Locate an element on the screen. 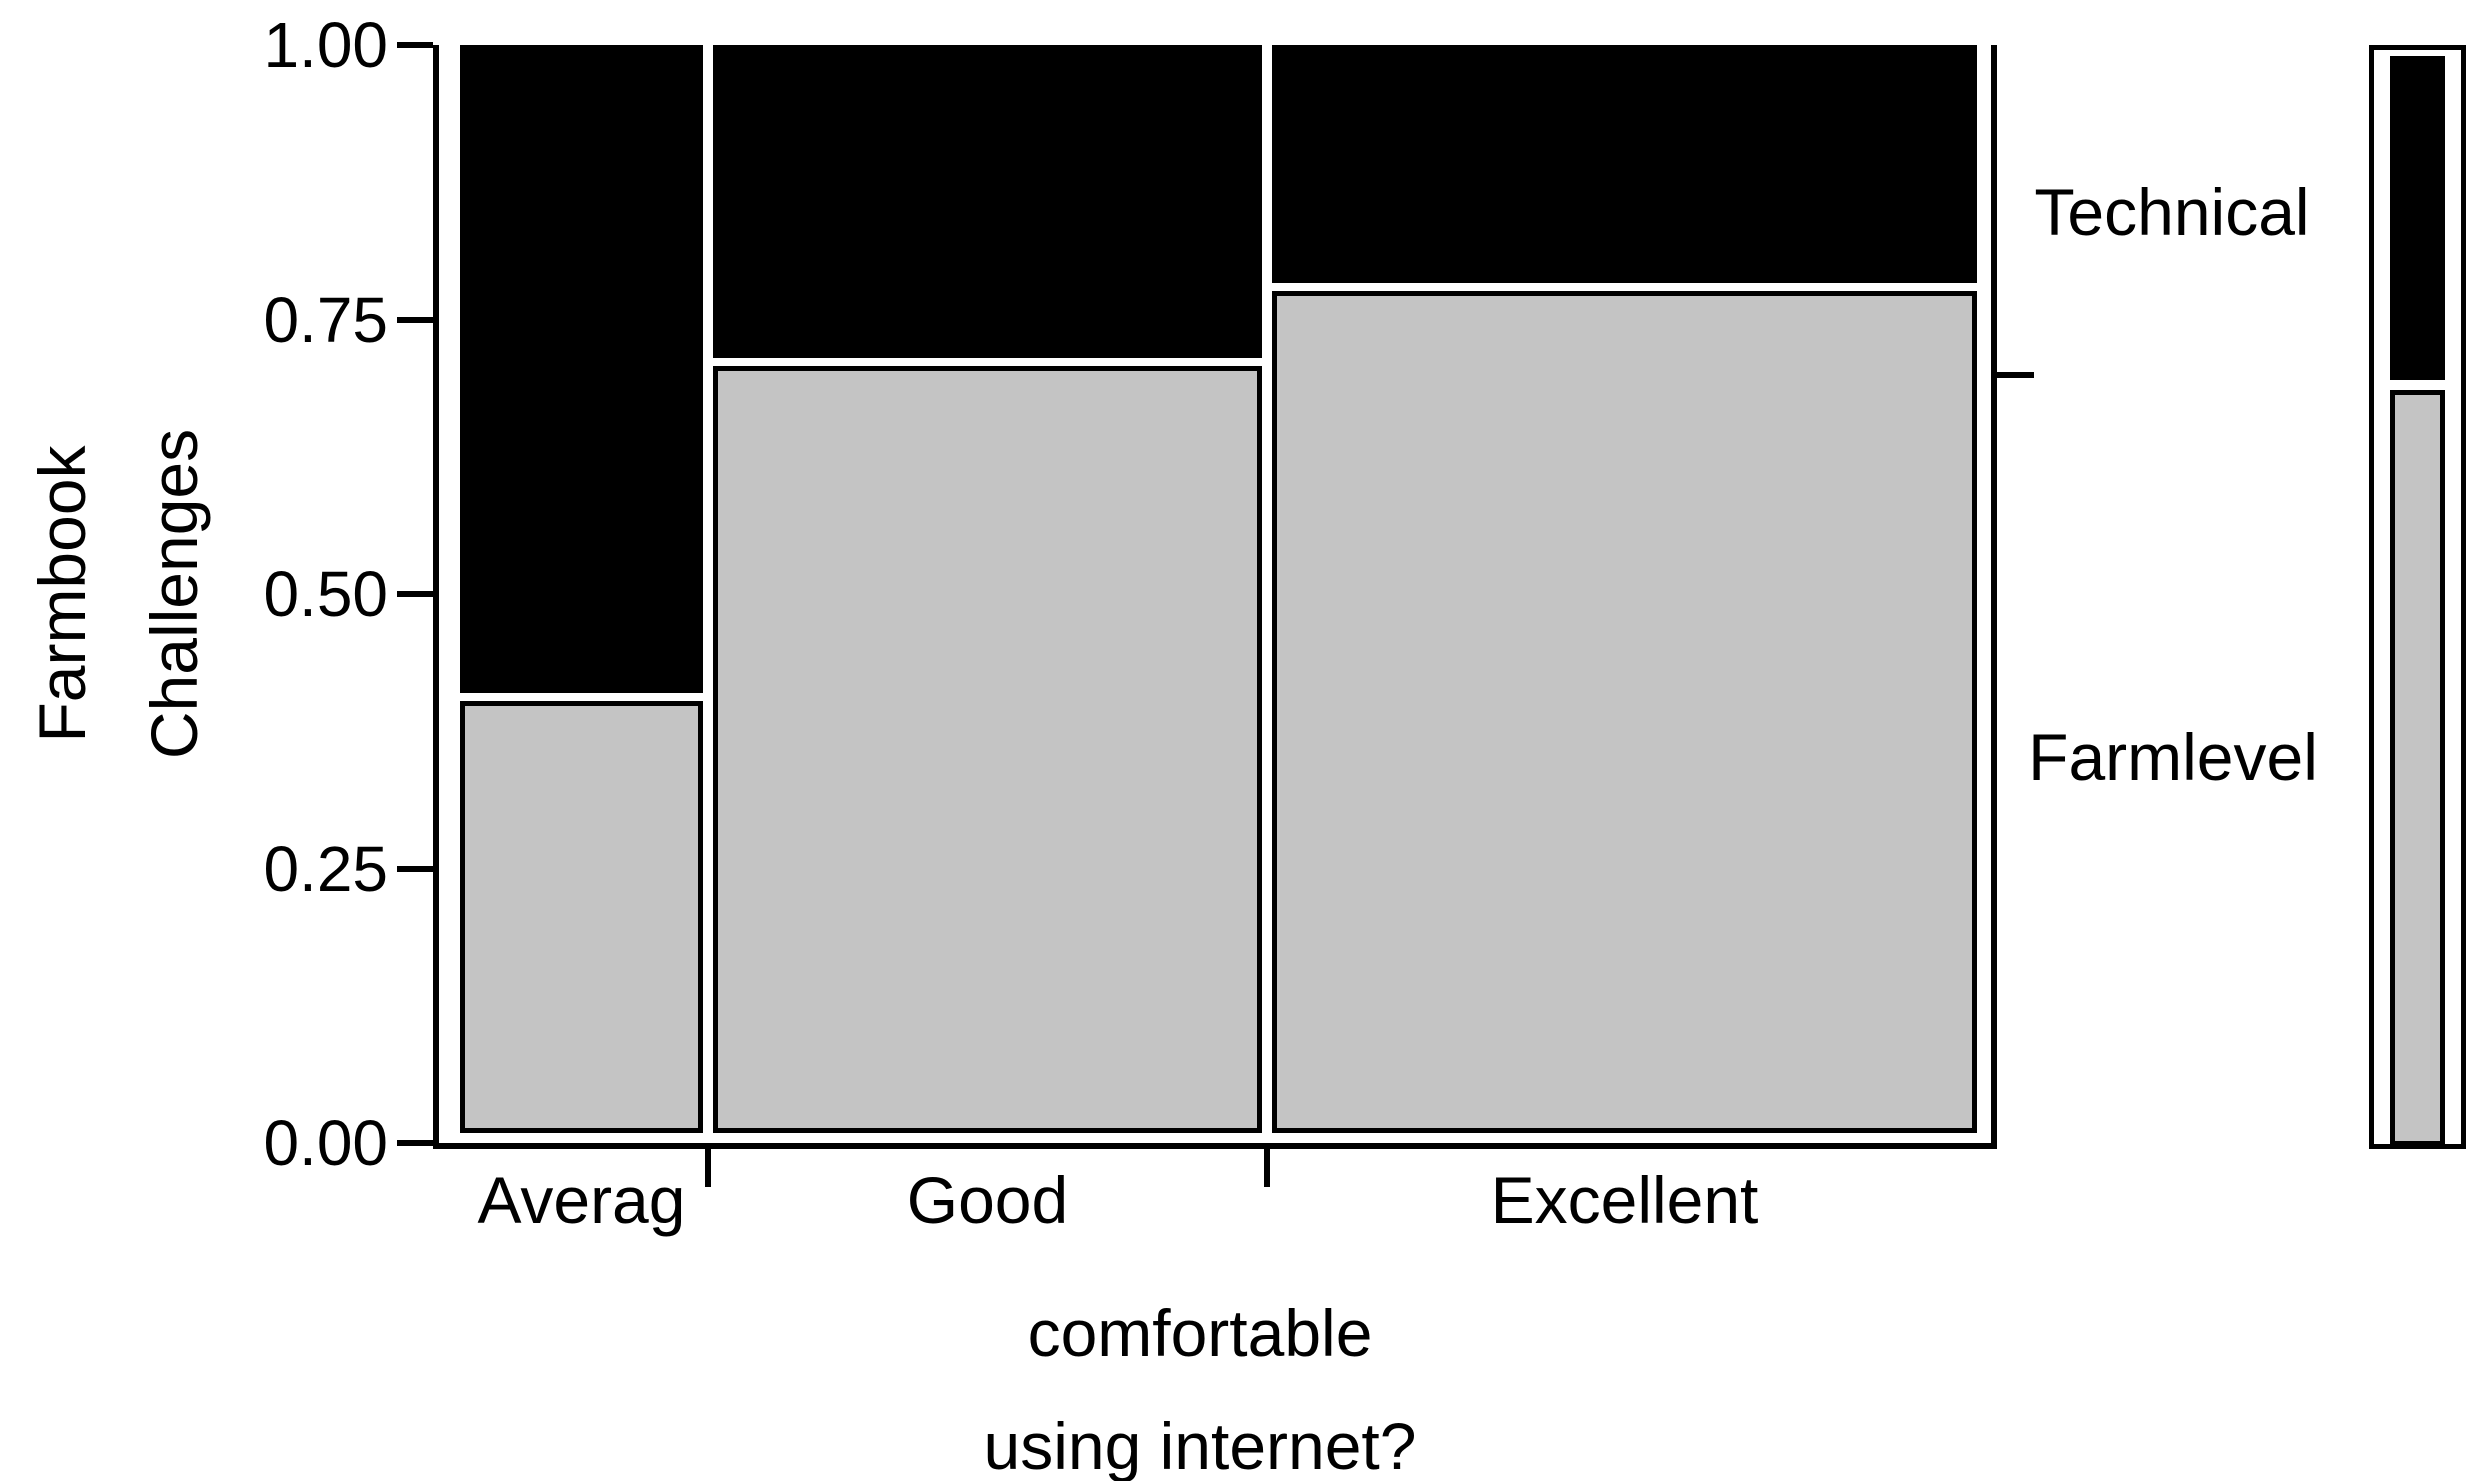 Image resolution: width=2486 pixels, height=1481 pixels. x-axis-title: comfortable using internet? is located at coordinates (1200, 1379).